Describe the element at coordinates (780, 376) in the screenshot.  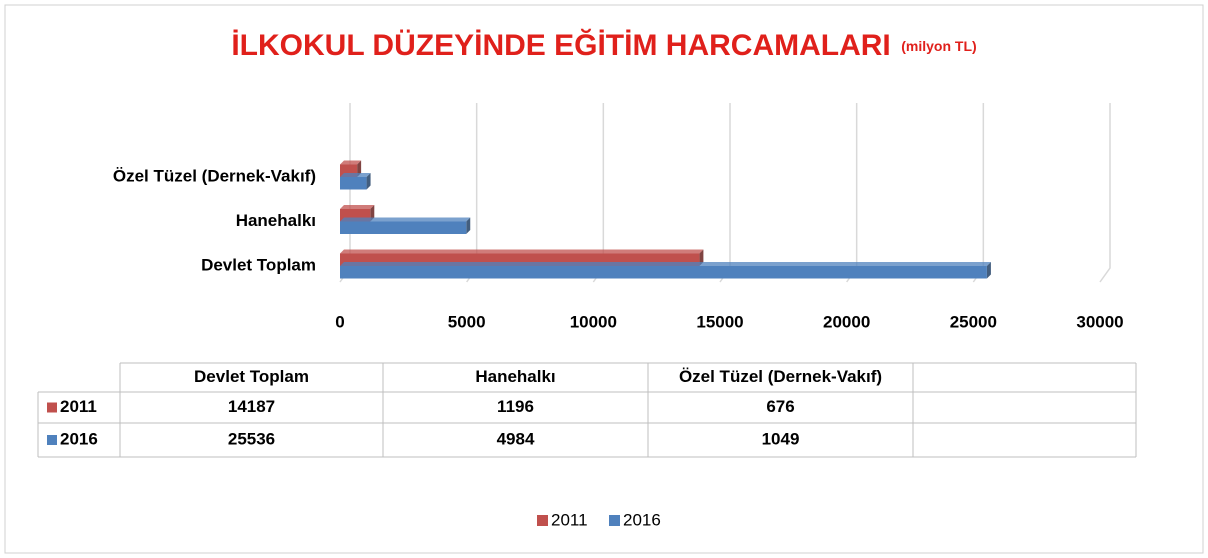
I see `table-header: Özel Tüzel (Dernek-Vakıf)` at that location.